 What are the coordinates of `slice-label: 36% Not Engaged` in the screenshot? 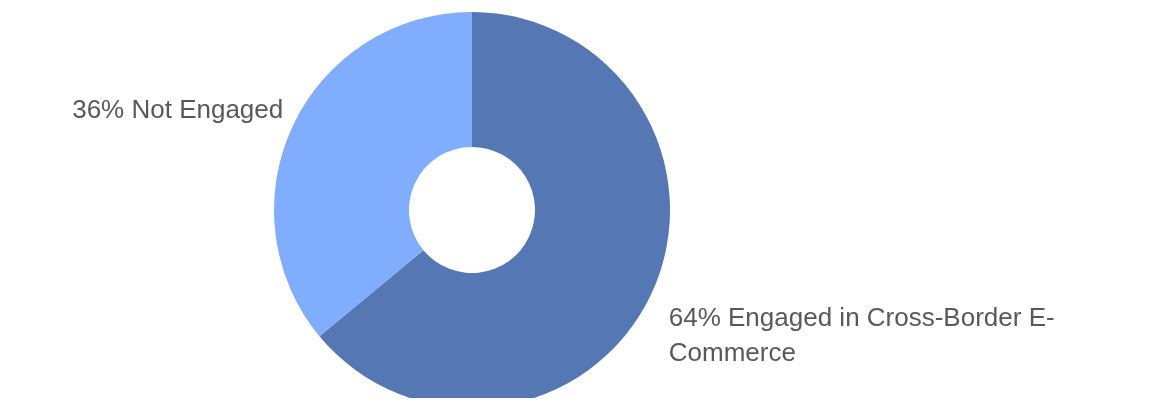 It's located at (178, 110).